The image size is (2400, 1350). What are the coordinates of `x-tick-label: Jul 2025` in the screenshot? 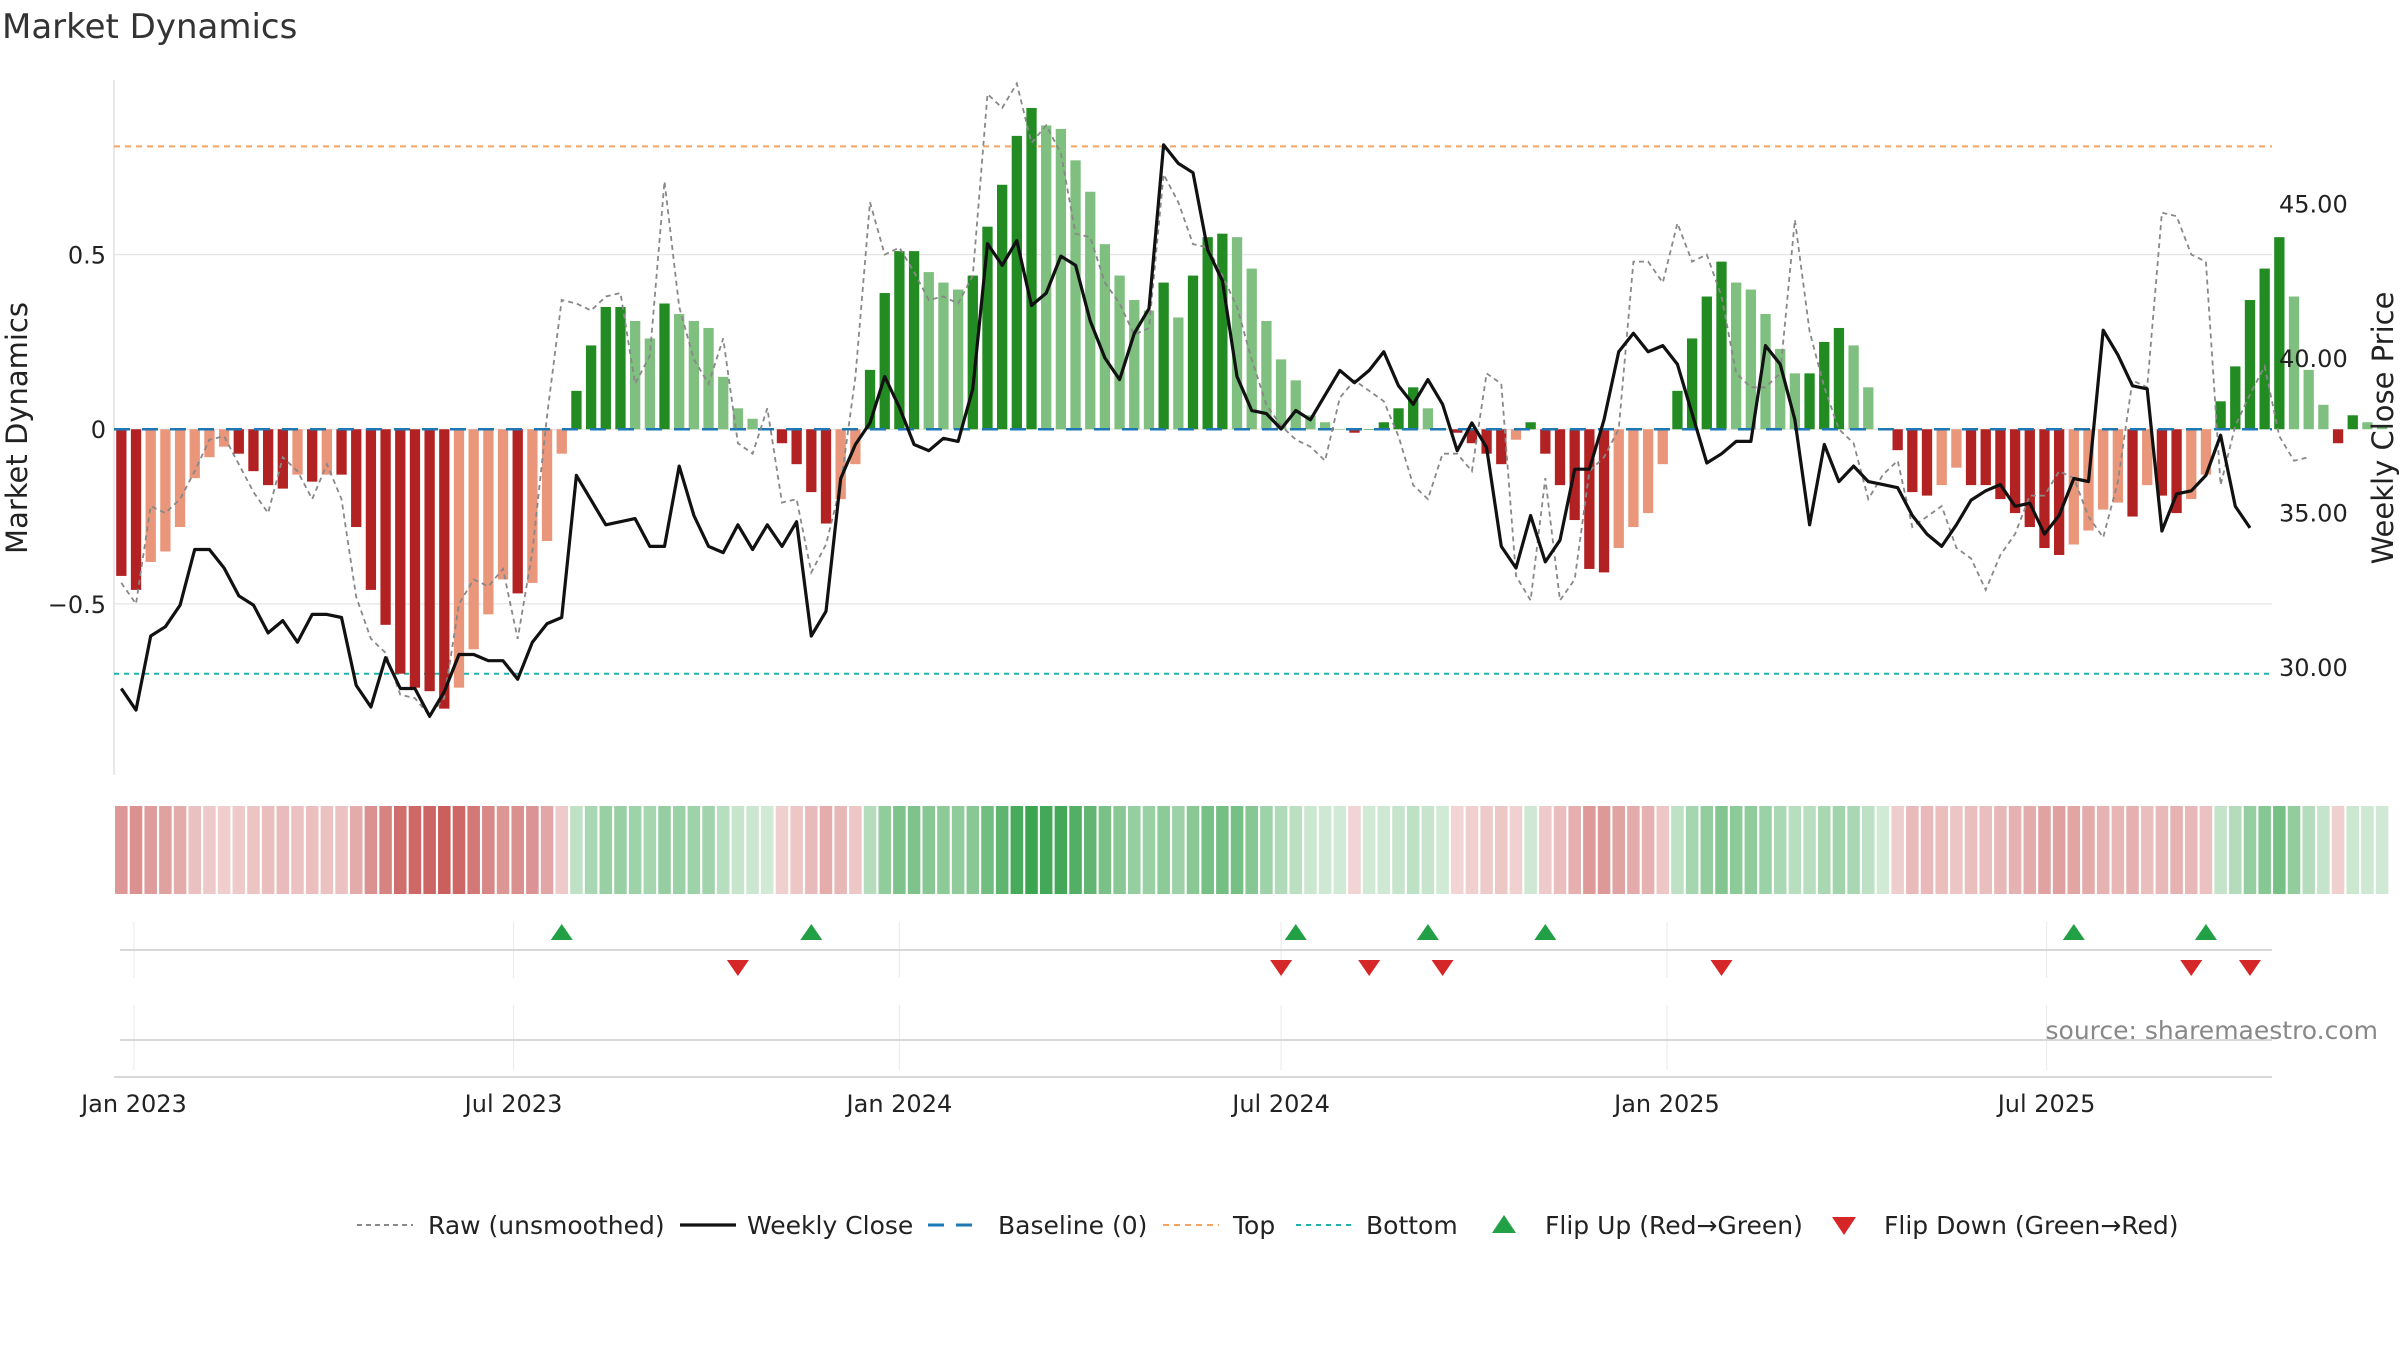 It's located at (2046, 1104).